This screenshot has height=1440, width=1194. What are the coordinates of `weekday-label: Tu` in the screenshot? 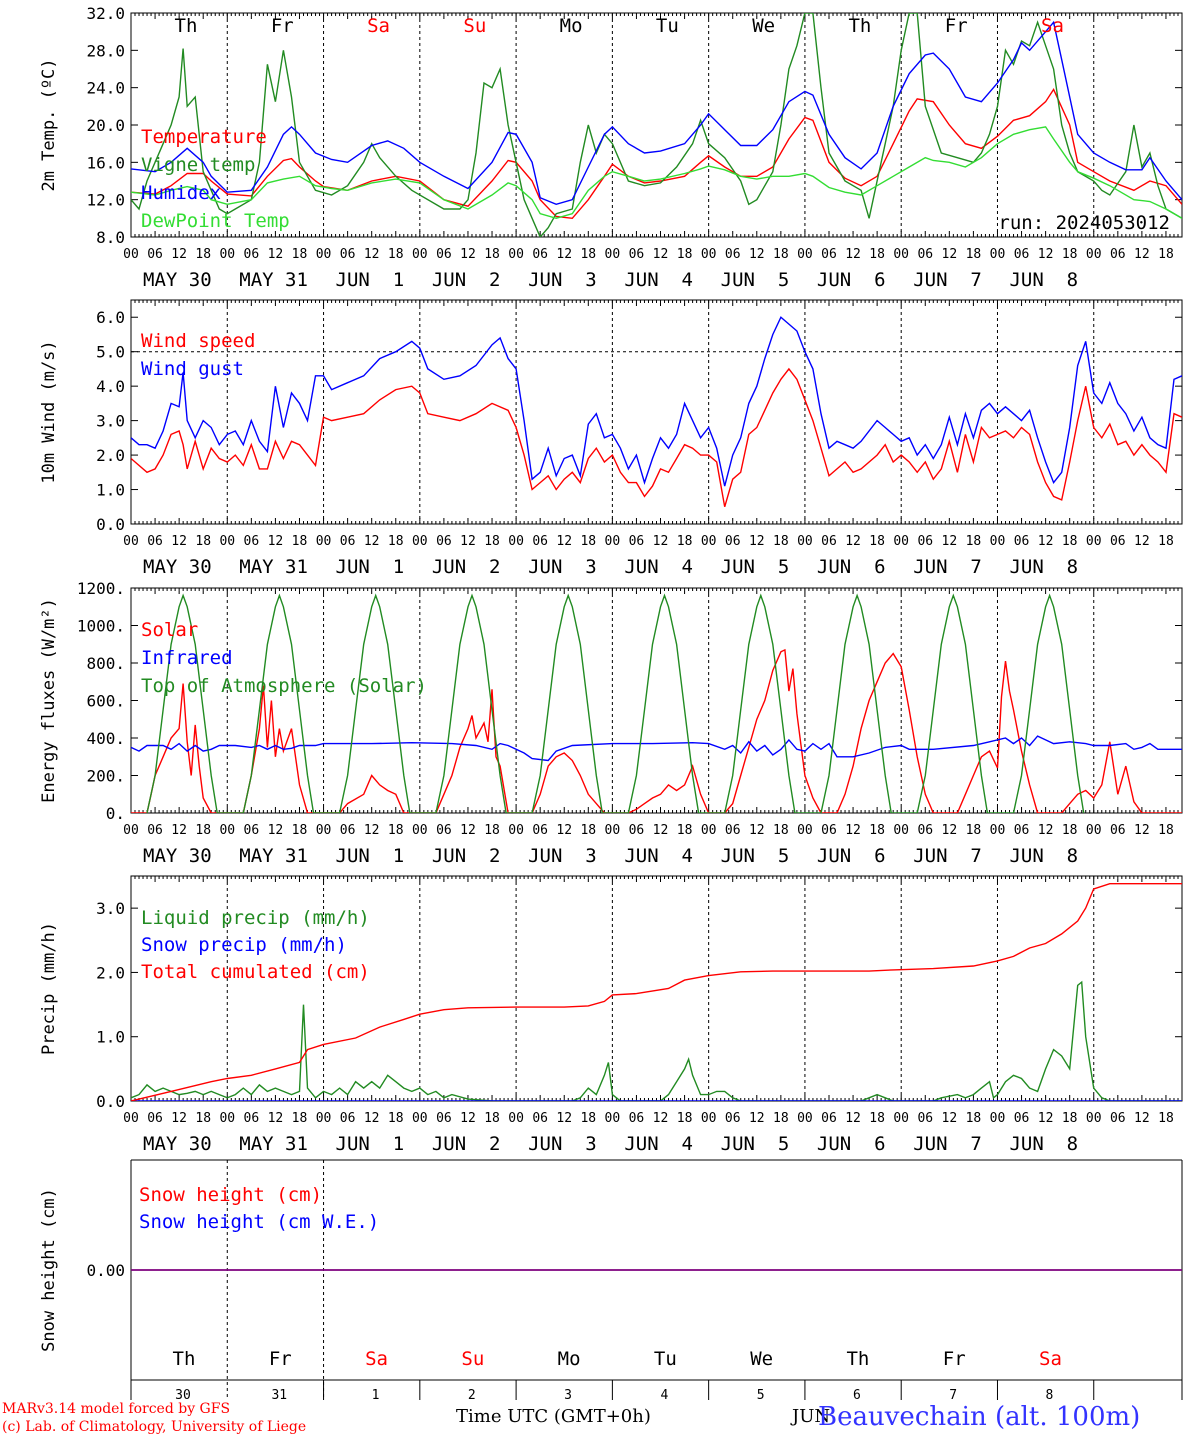 It's located at (667, 26).